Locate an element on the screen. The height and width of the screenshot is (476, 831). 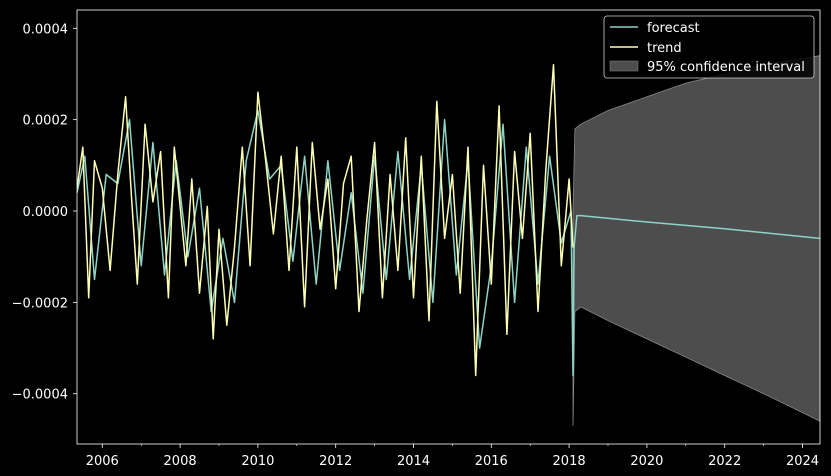
y-tick-label: −0.0002 is located at coordinates (40, 303).